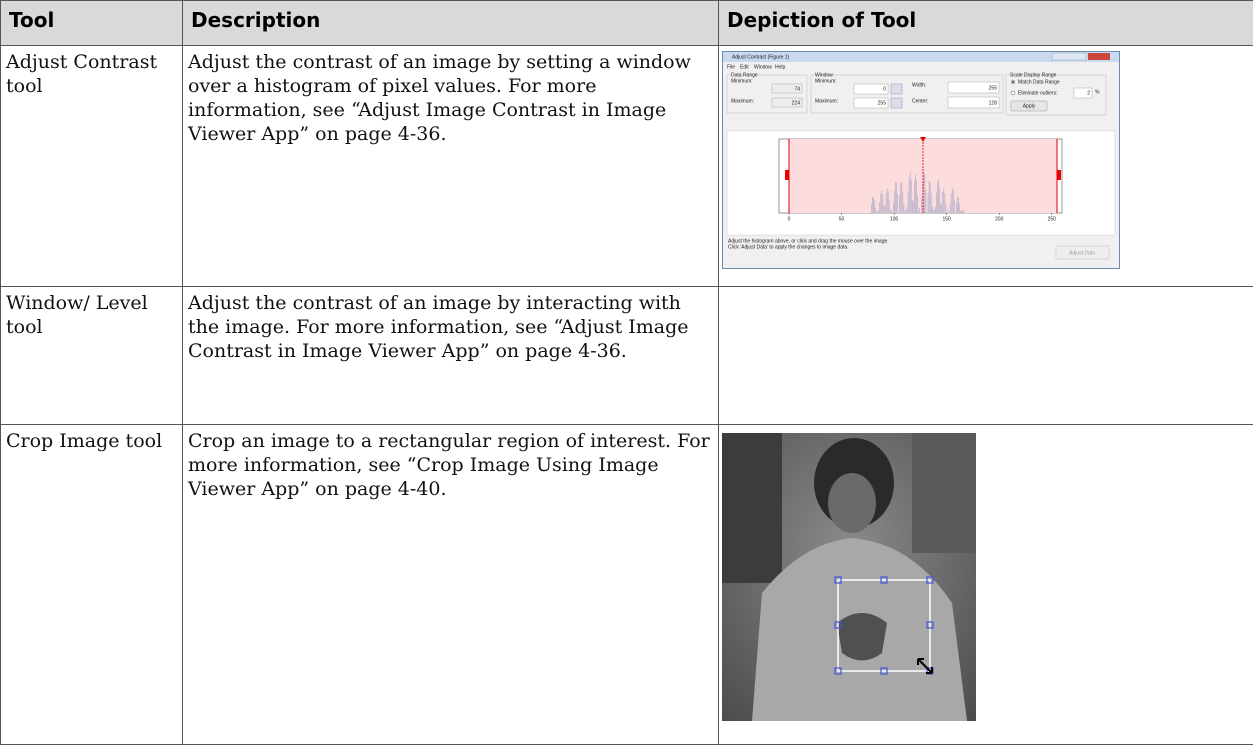 Image resolution: width=1253 pixels, height=745 pixels. Describe the element at coordinates (761, 57) in the screenshot. I see `window-title: Adjust Contrast (Figure 1)` at that location.